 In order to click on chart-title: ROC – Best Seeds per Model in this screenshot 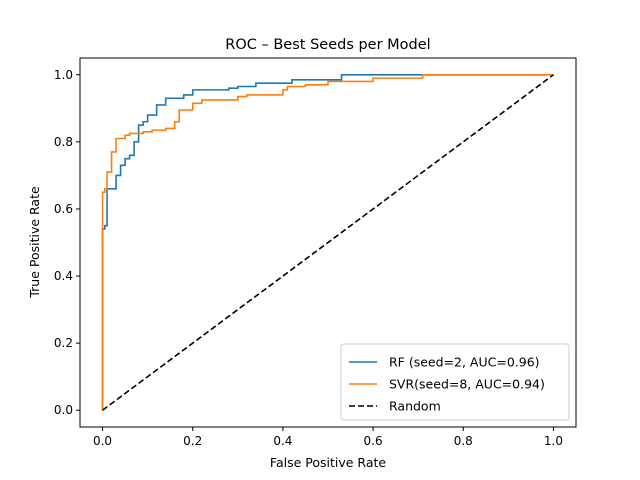, I will do `click(327, 45)`.